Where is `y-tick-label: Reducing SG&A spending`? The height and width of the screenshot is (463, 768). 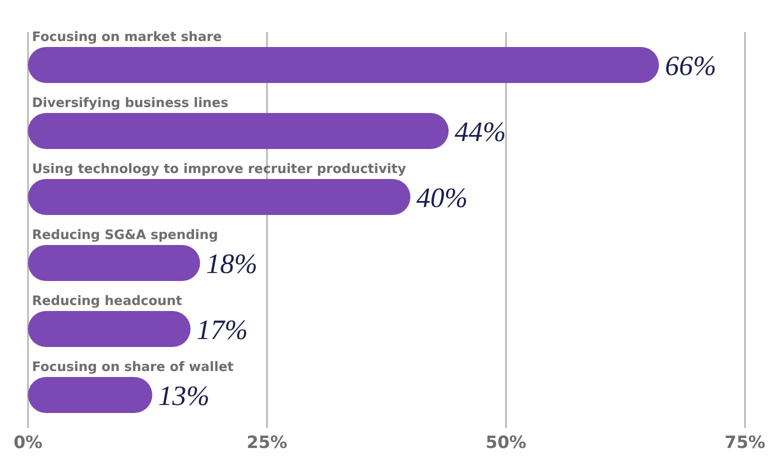
y-tick-label: Reducing SG&A spending is located at coordinates (125, 235).